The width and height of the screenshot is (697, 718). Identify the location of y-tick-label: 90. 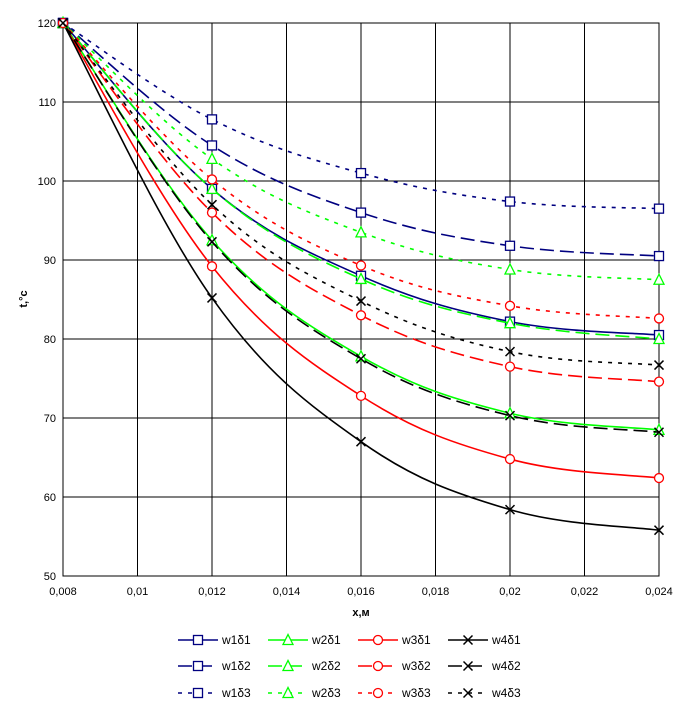
(50, 261).